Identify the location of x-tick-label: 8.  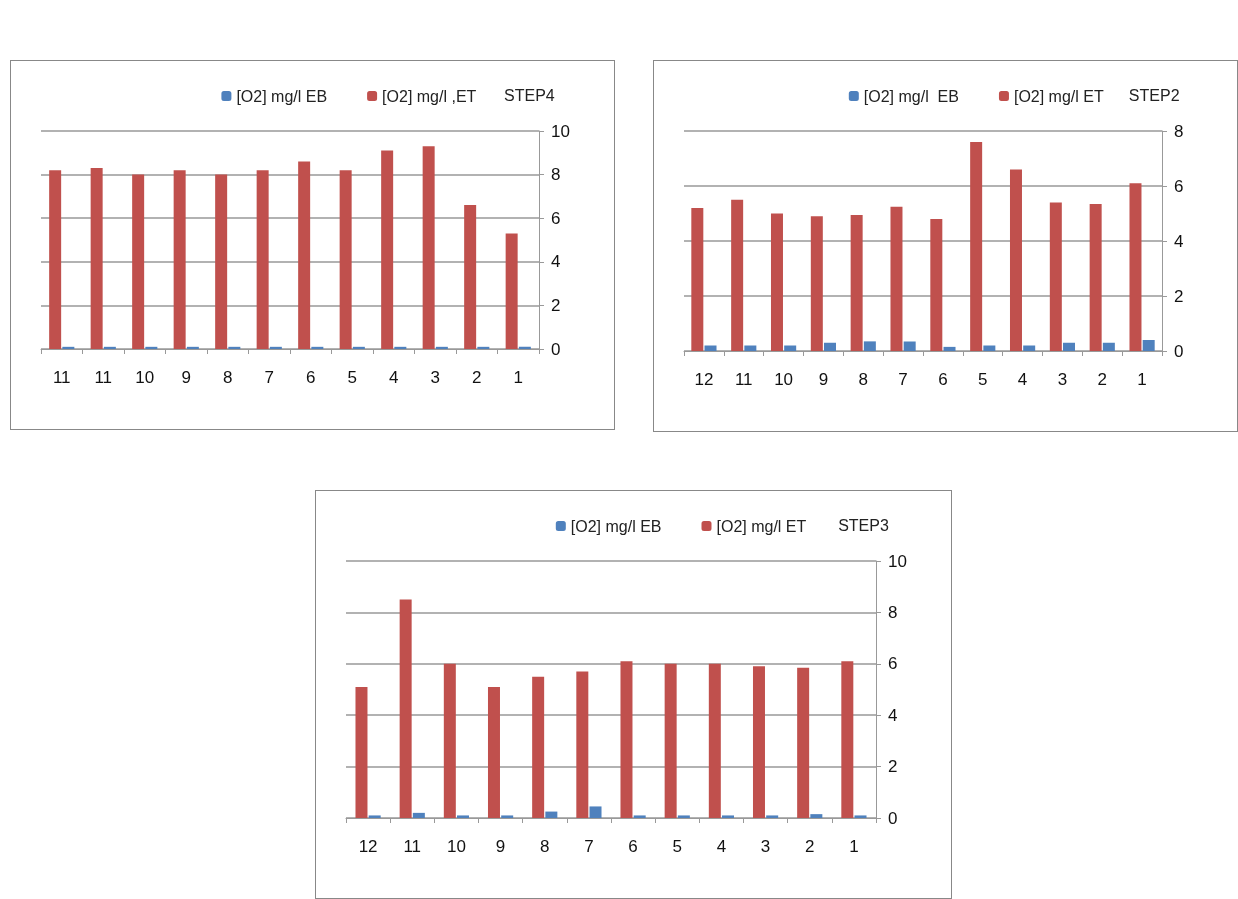
(863, 379).